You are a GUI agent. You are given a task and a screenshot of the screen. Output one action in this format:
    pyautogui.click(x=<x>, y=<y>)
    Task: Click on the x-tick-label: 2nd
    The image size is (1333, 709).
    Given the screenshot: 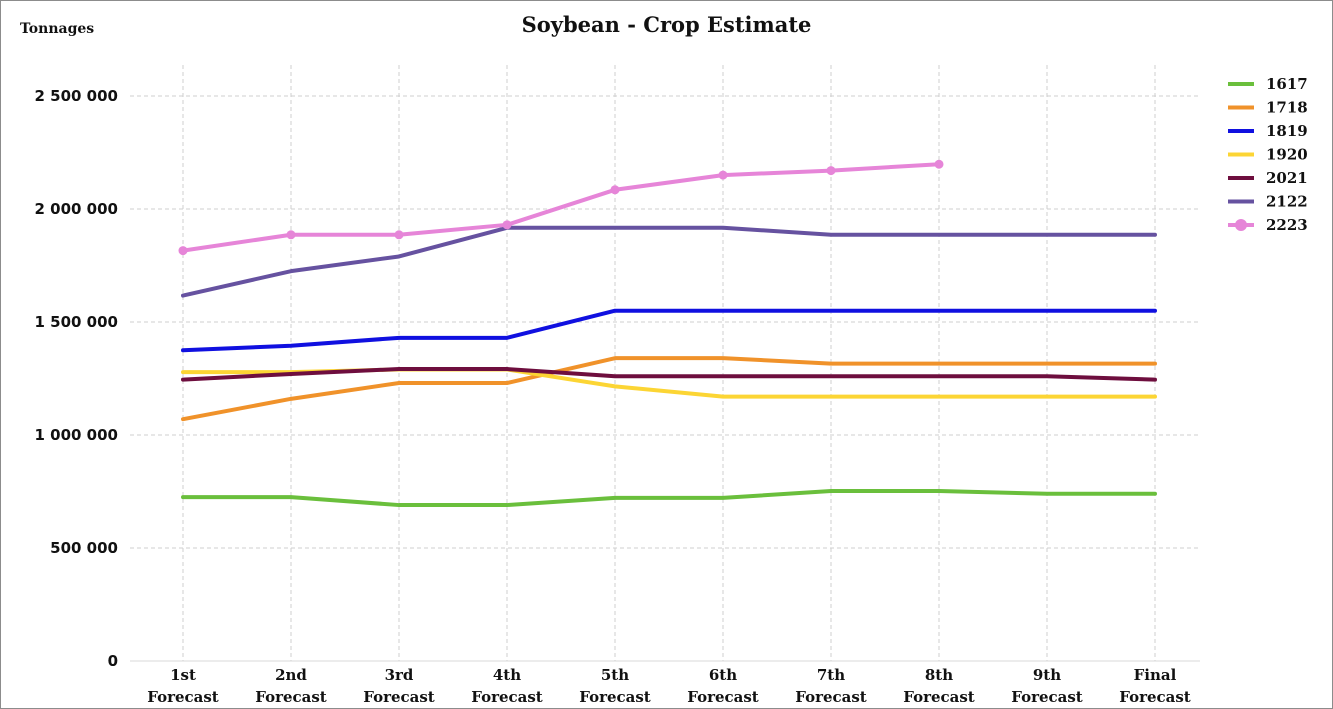 What is the action you would take?
    pyautogui.click(x=291, y=675)
    